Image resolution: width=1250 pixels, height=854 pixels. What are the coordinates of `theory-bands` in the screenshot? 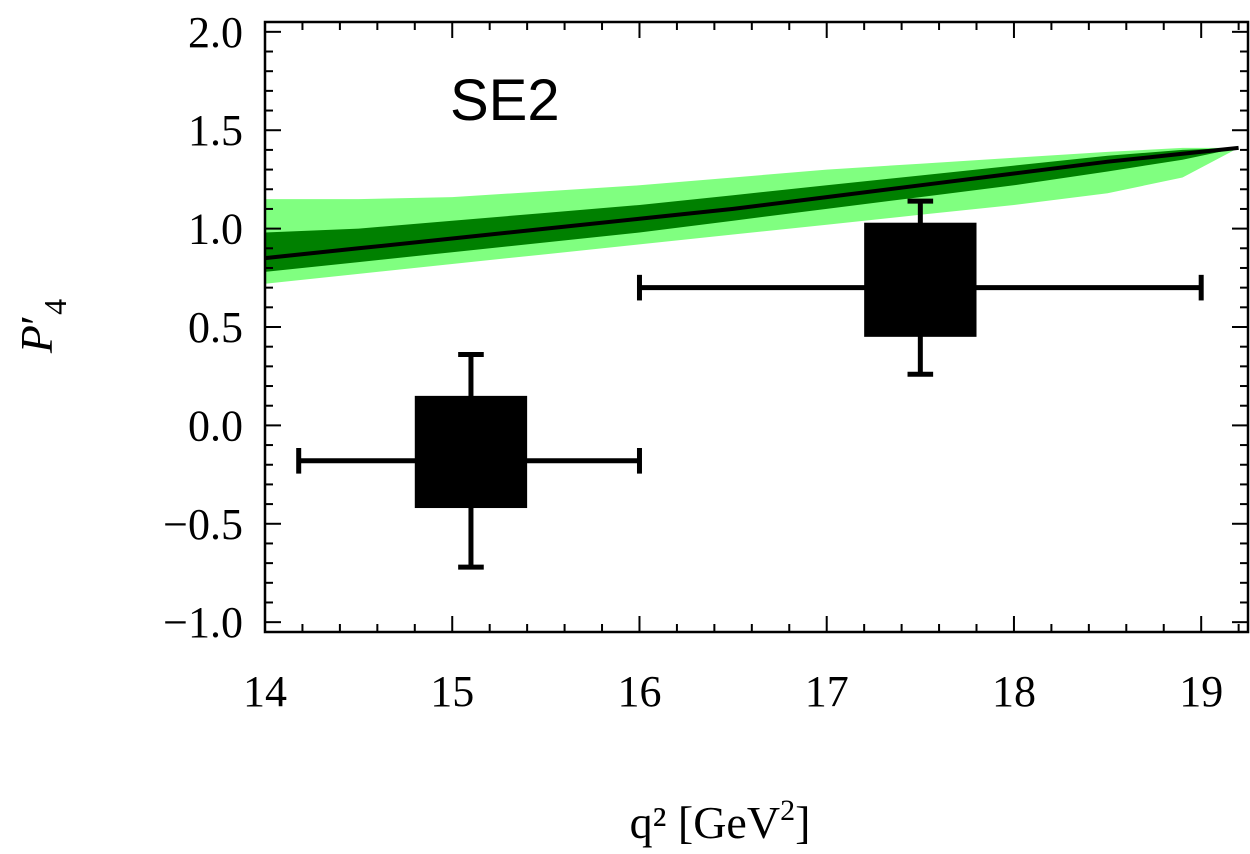 It's located at (752, 215).